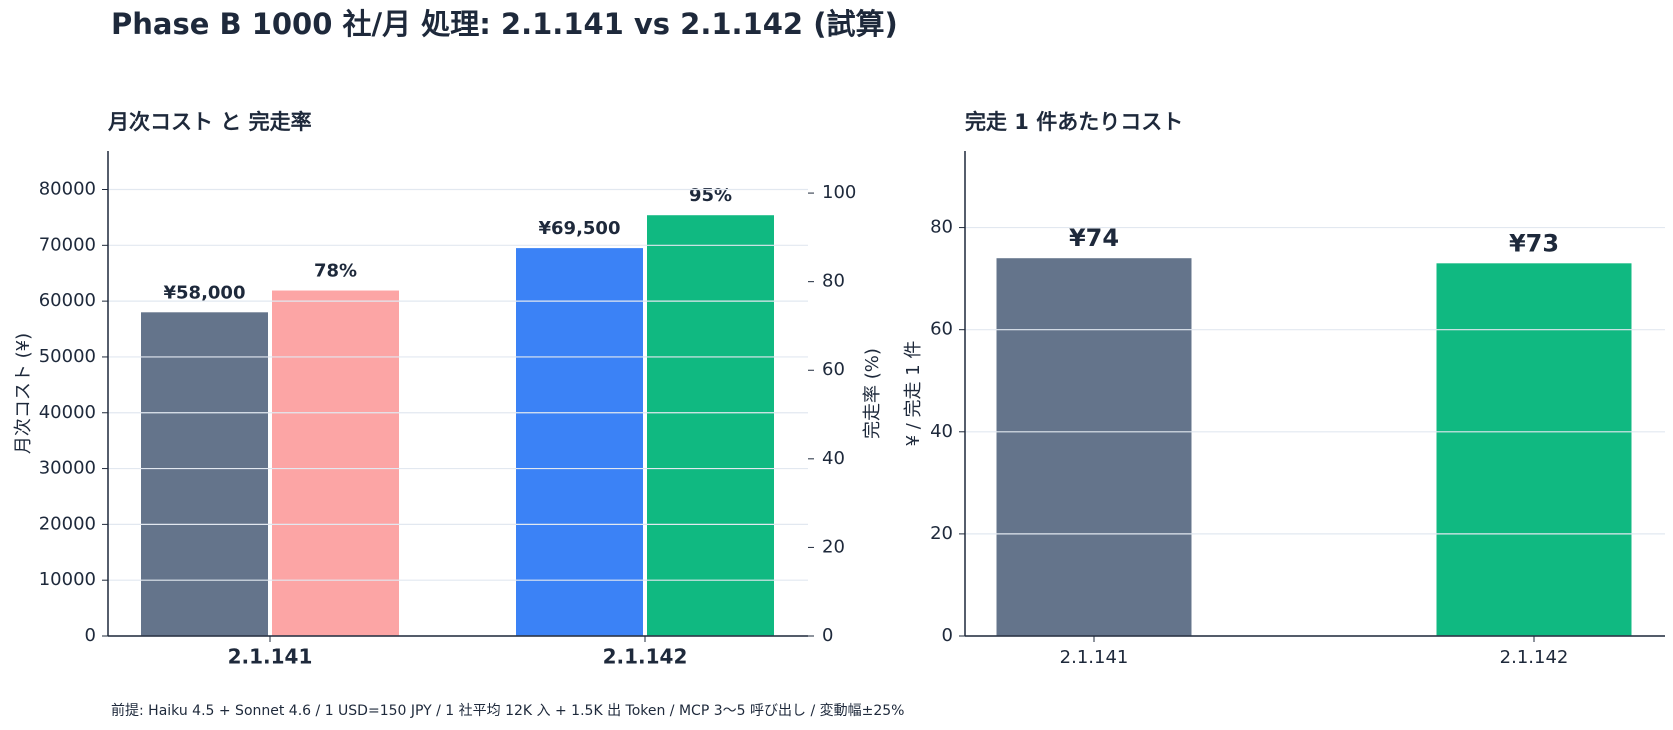 This screenshot has height=730, width=1673. Describe the element at coordinates (335, 271) in the screenshot. I see `value-label: 78%` at that location.